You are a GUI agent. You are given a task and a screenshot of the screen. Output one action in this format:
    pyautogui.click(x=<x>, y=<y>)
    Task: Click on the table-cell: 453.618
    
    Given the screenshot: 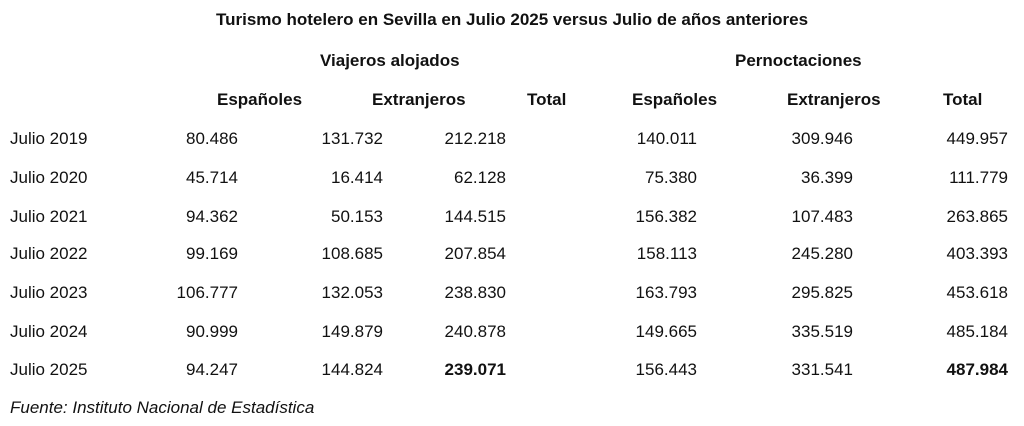 What is the action you would take?
    pyautogui.click(x=977, y=292)
    